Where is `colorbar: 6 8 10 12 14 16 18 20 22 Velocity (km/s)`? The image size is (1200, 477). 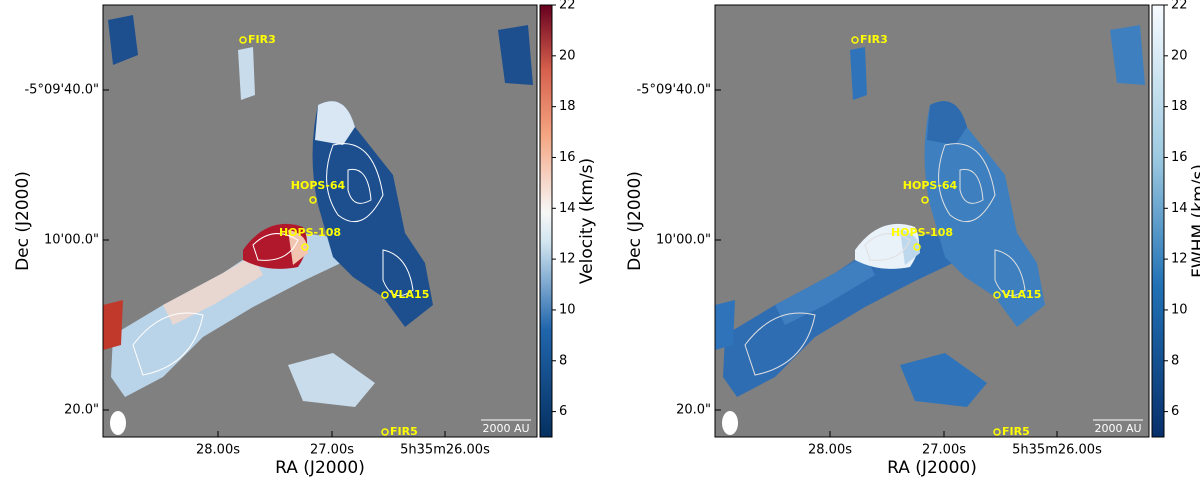
colorbar: 6 8 10 12 14 16 18 20 22 Velocity (km/s) is located at coordinates (568, 219).